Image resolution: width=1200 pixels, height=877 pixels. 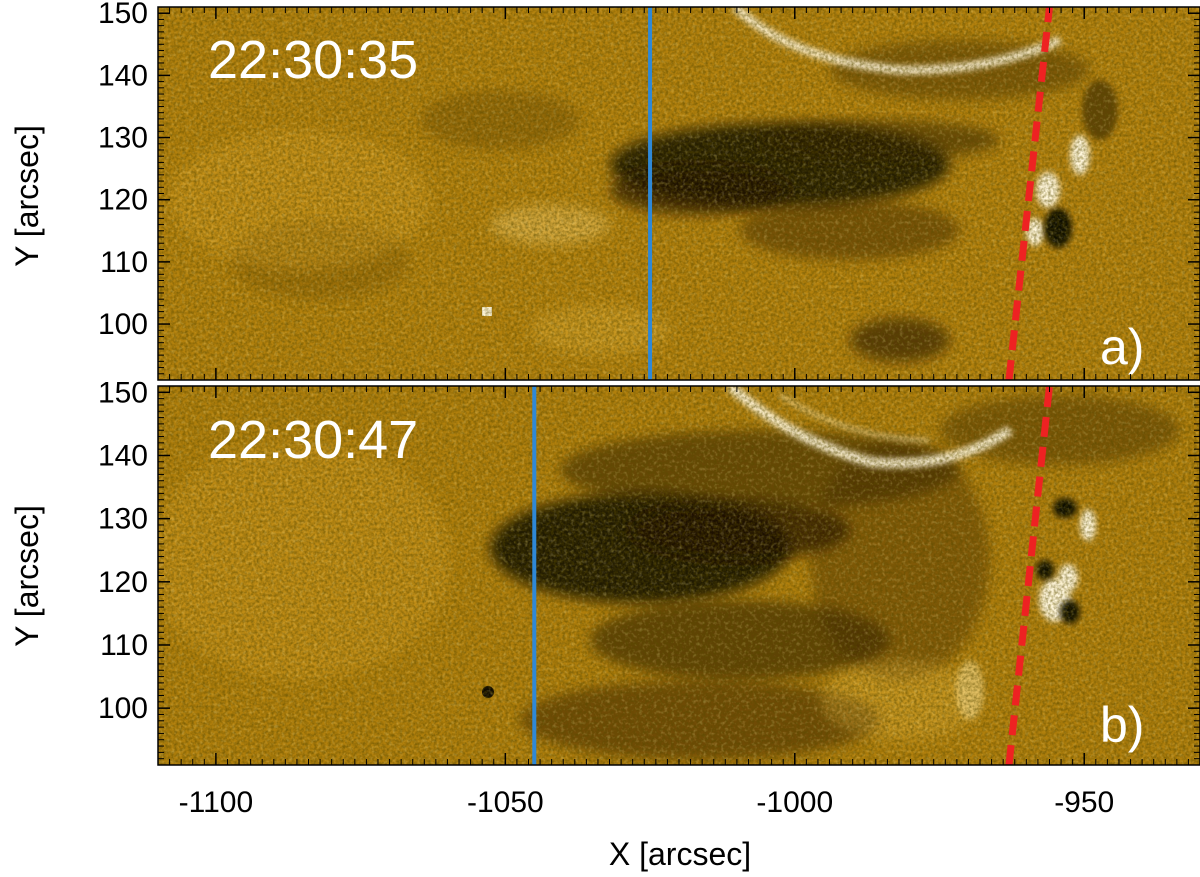 What do you see at coordinates (27, 196) in the screenshot?
I see `panel-a-y-axis-title: Y [arcsec]` at bounding box center [27, 196].